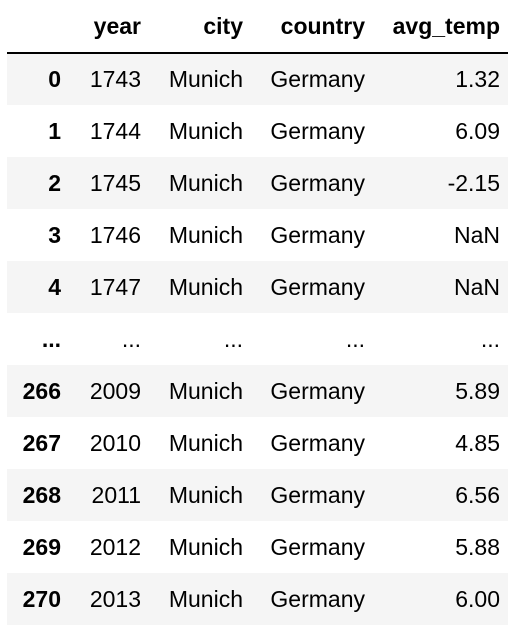 The height and width of the screenshot is (631, 515). What do you see at coordinates (477, 598) in the screenshot?
I see `cell-avg-temp: 6.00` at bounding box center [477, 598].